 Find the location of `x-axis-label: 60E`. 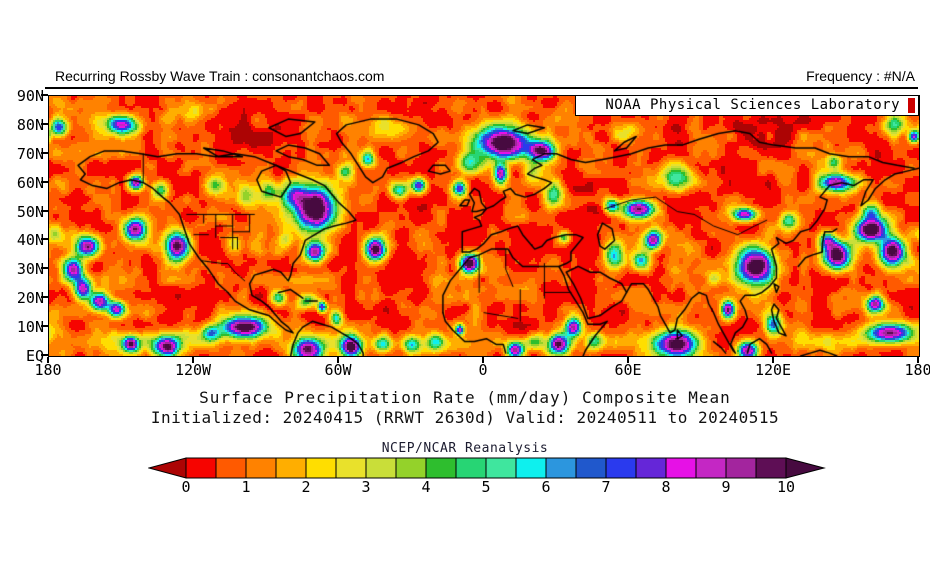

x-axis-label: 60E is located at coordinates (628, 370).